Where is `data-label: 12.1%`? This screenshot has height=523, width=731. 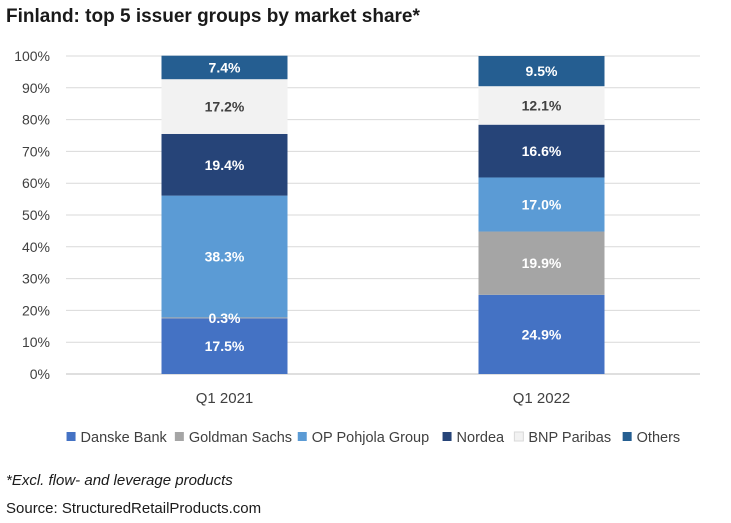 data-label: 12.1% is located at coordinates (542, 105).